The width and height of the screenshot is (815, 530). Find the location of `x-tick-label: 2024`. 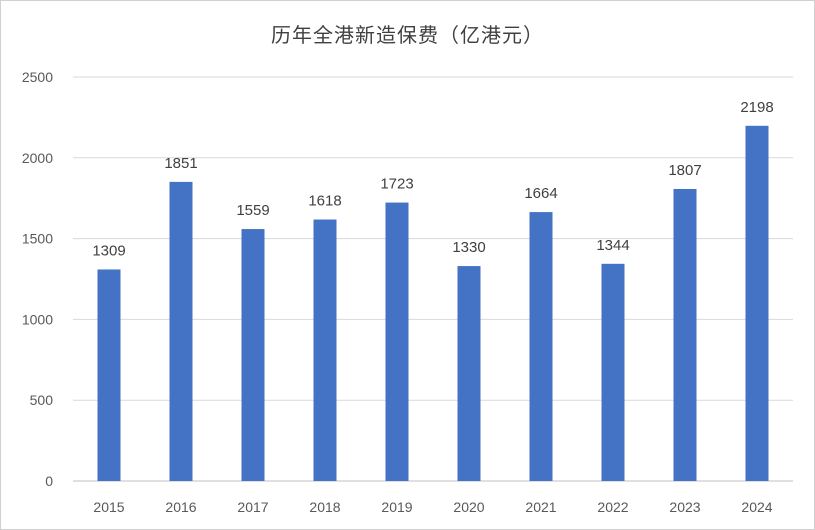

x-tick-label: 2024 is located at coordinates (756, 507).